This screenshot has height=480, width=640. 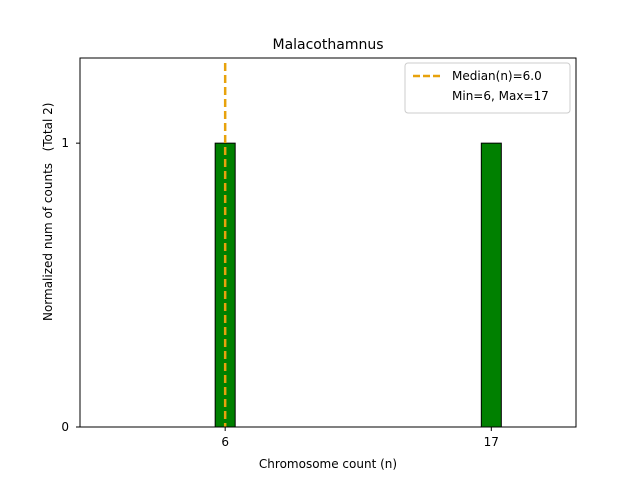 I want to click on y-tick-label-0: 0, so click(x=65, y=427).